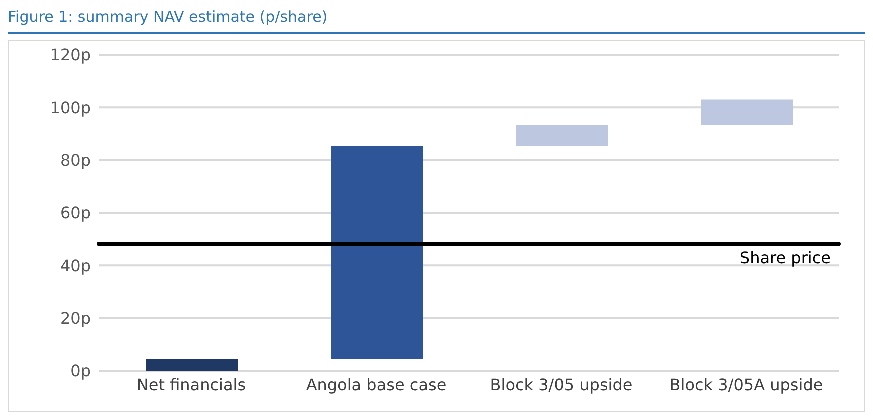  Describe the element at coordinates (80, 371) in the screenshot. I see `y-tick-label: 0p` at that location.